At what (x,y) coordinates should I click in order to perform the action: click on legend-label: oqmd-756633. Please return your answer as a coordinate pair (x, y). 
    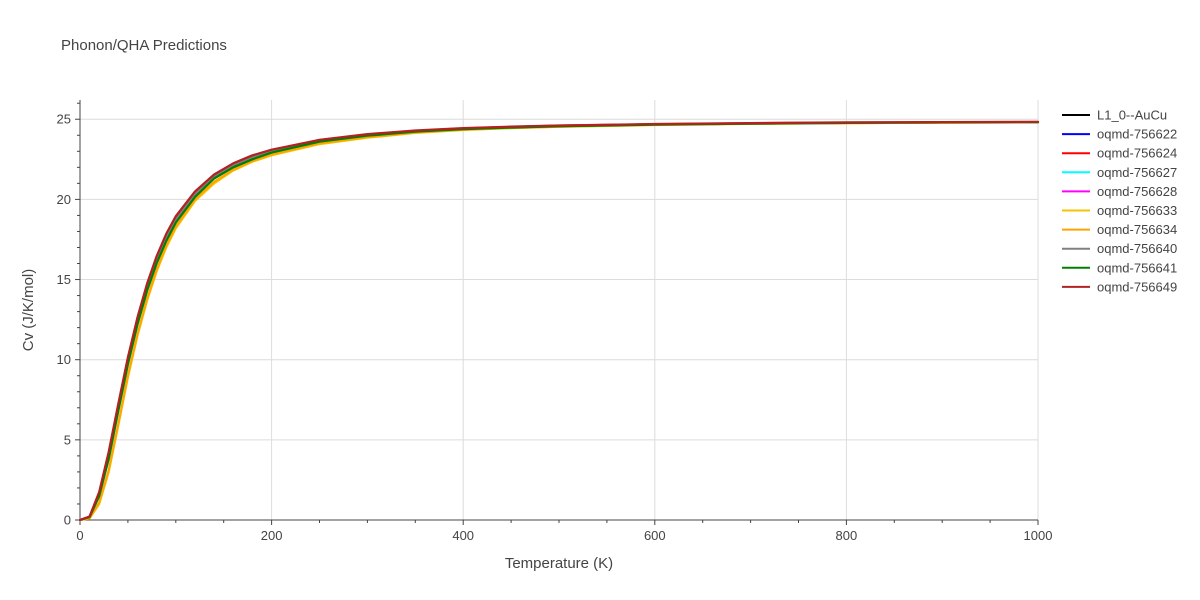
    Looking at the image, I should click on (1137, 210).